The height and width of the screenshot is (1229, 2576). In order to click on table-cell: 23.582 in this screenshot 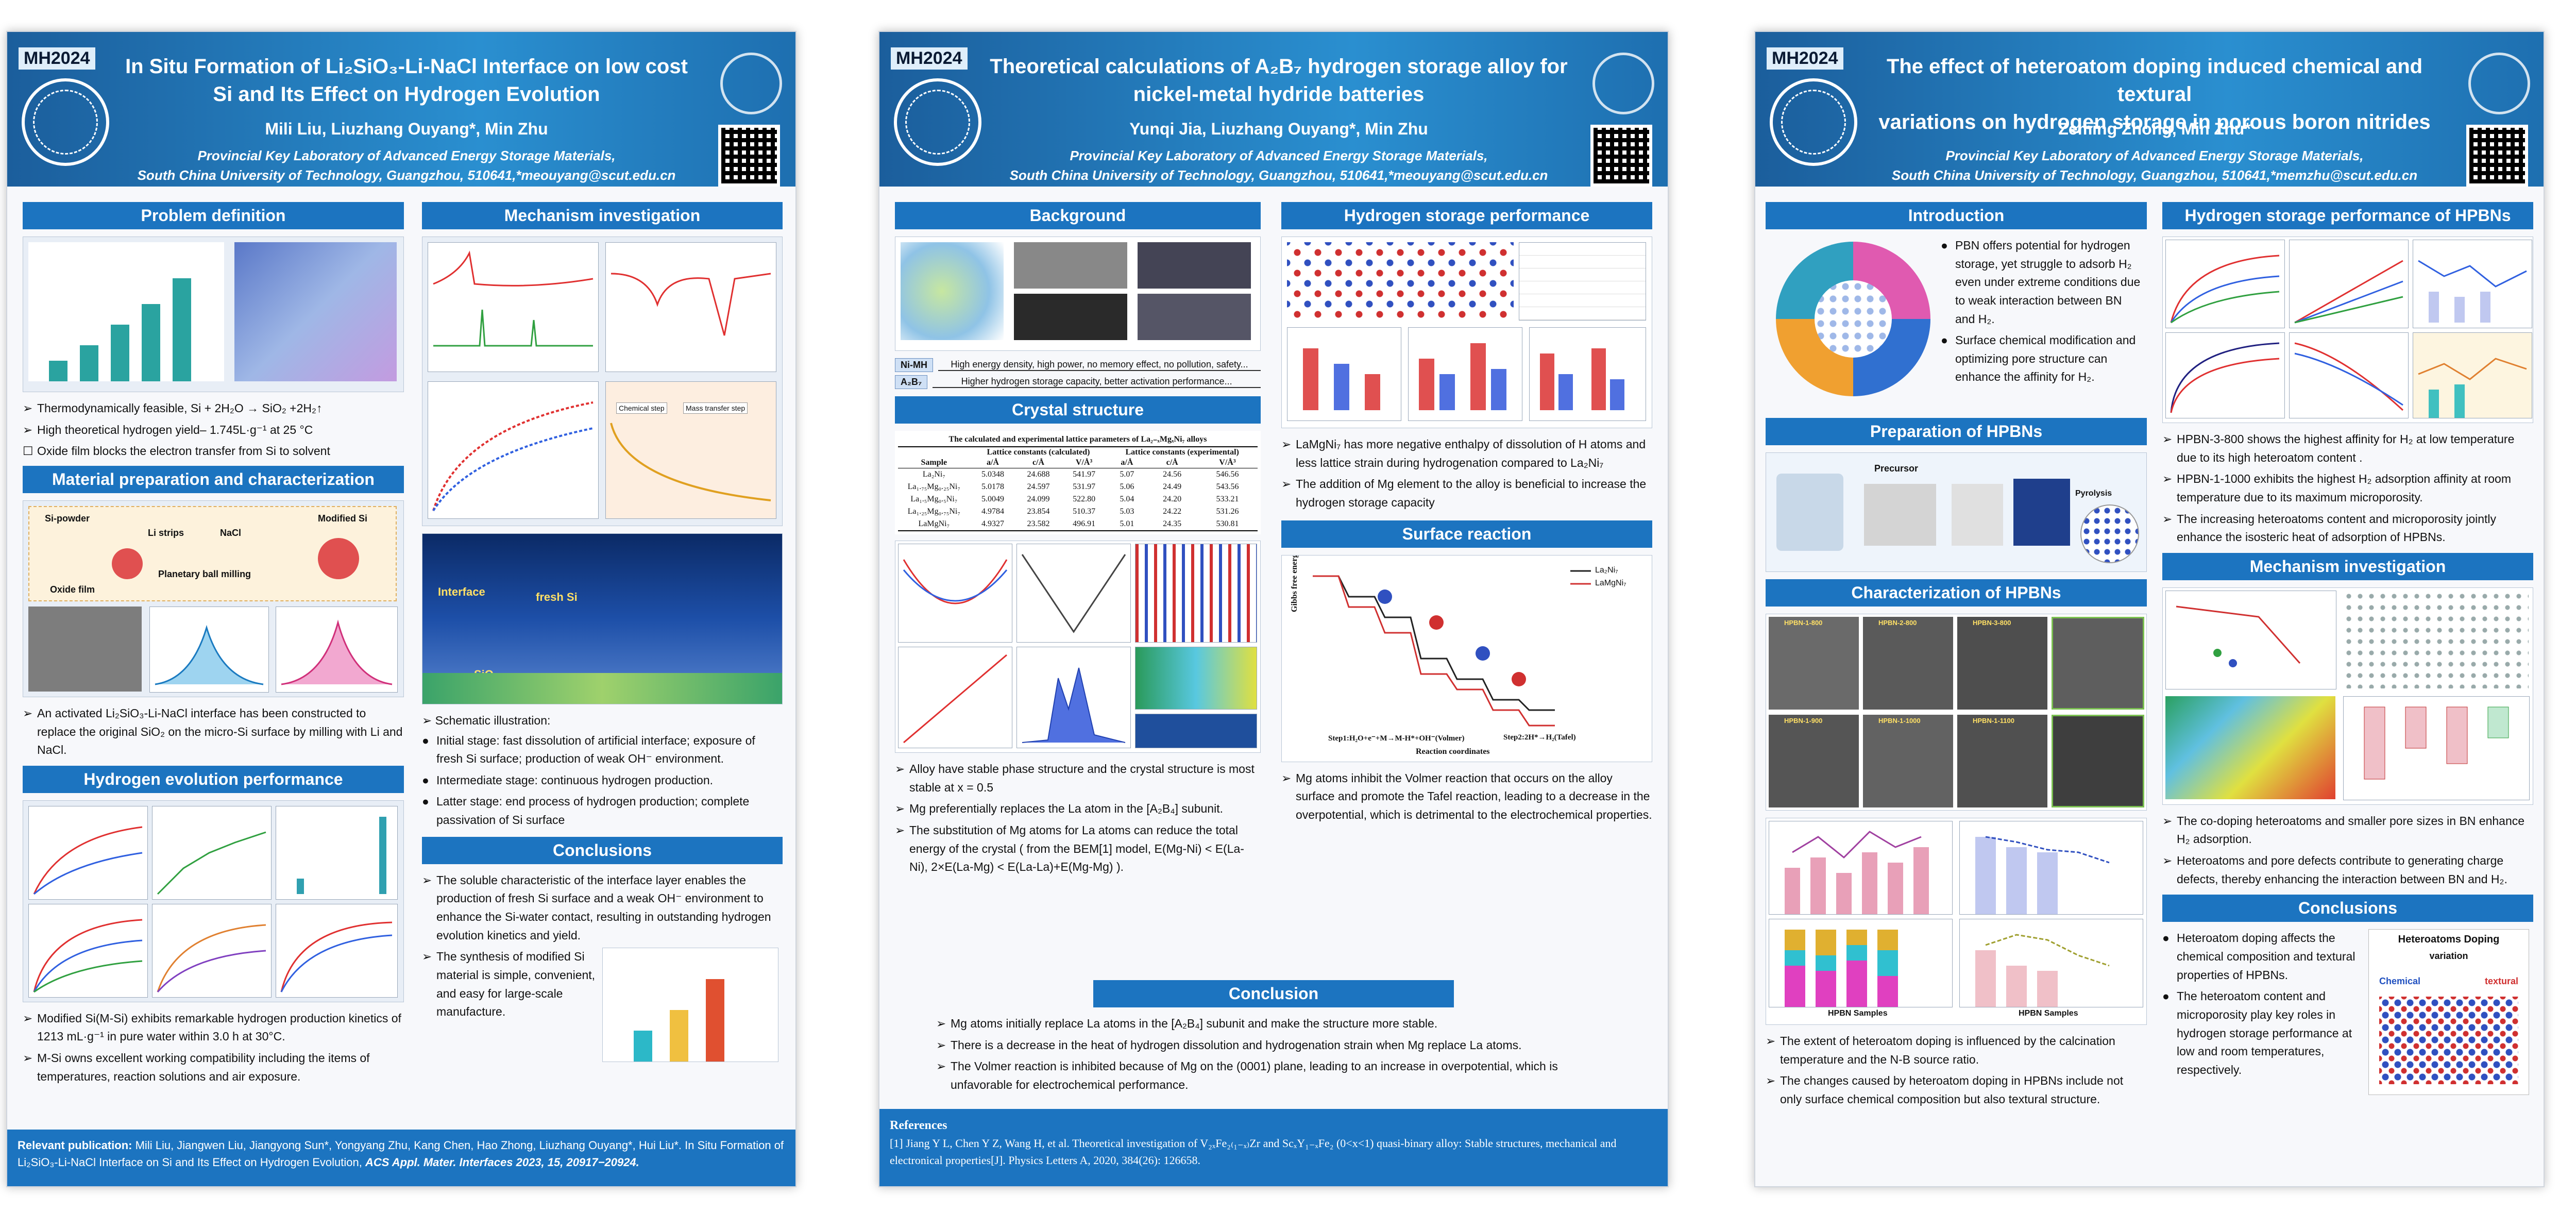, I will do `click(1038, 523)`.